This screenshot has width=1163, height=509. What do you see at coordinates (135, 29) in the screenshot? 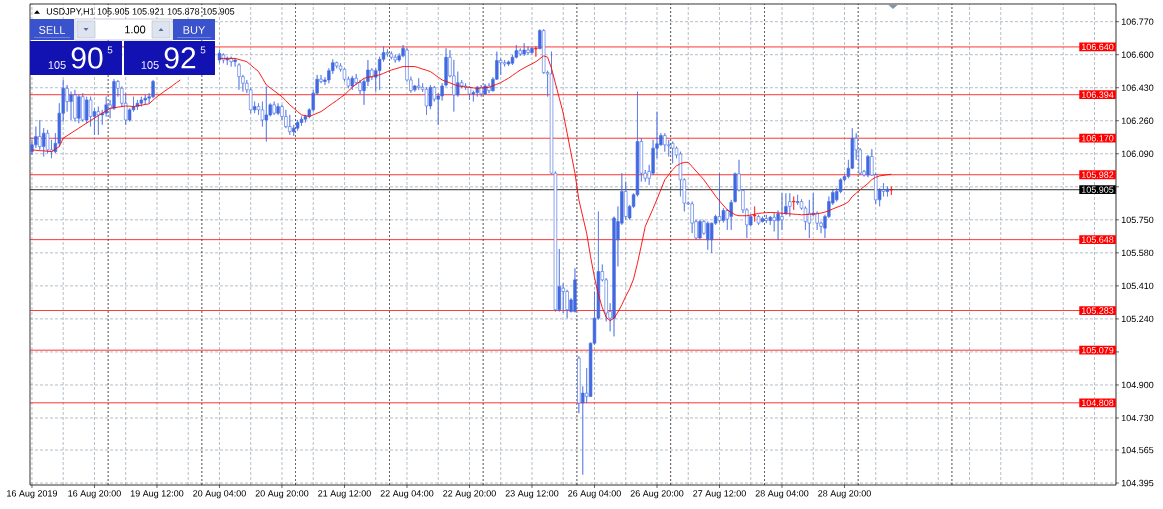
I see `annotation: 1.00` at bounding box center [135, 29].